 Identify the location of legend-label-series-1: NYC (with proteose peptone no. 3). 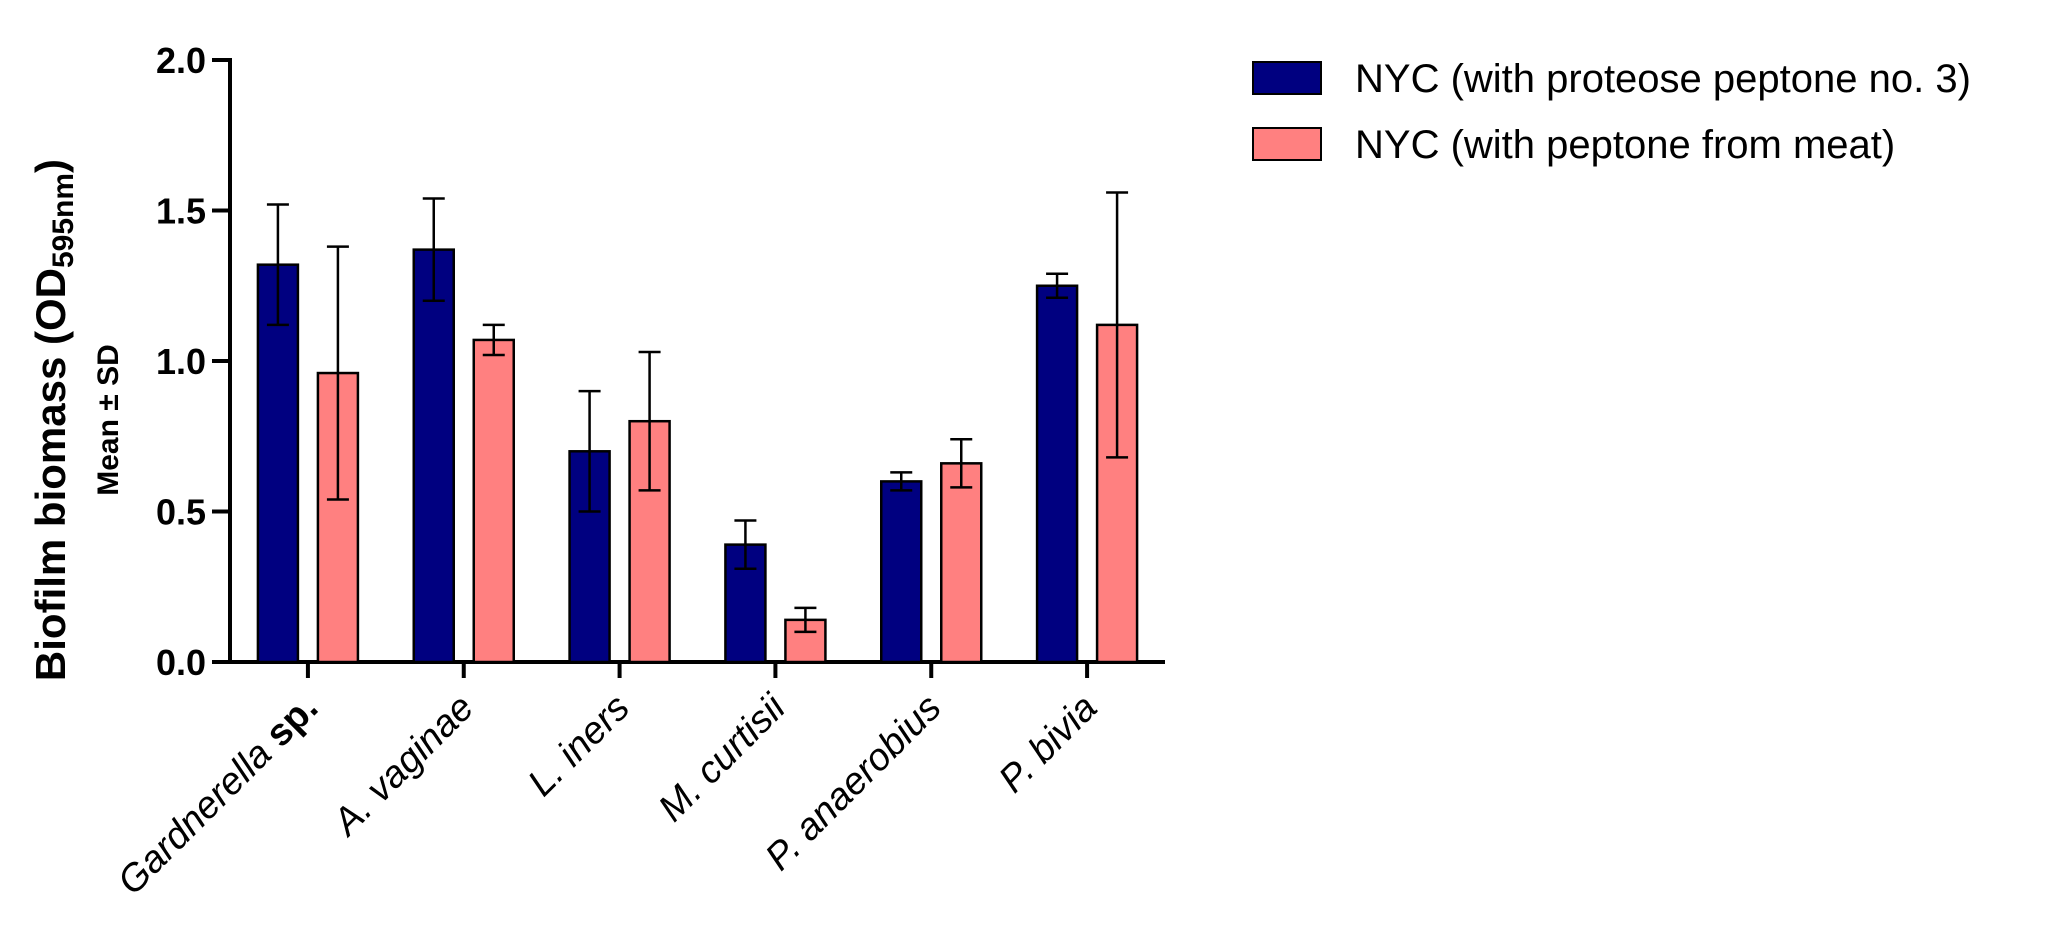
(1663, 79).